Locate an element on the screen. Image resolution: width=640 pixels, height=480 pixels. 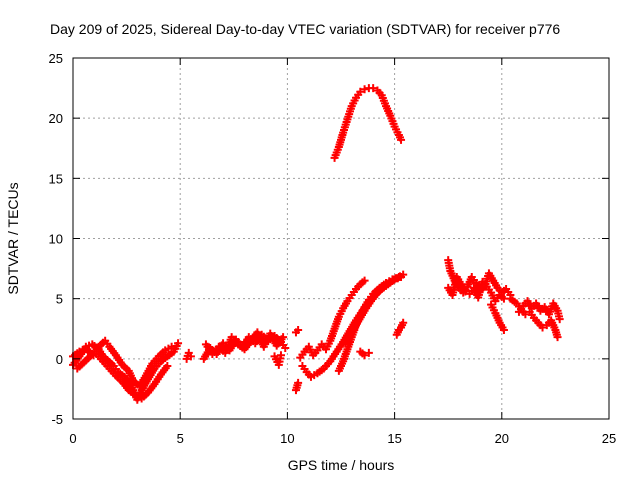
y-tick-label: 25 is located at coordinates (56, 58).